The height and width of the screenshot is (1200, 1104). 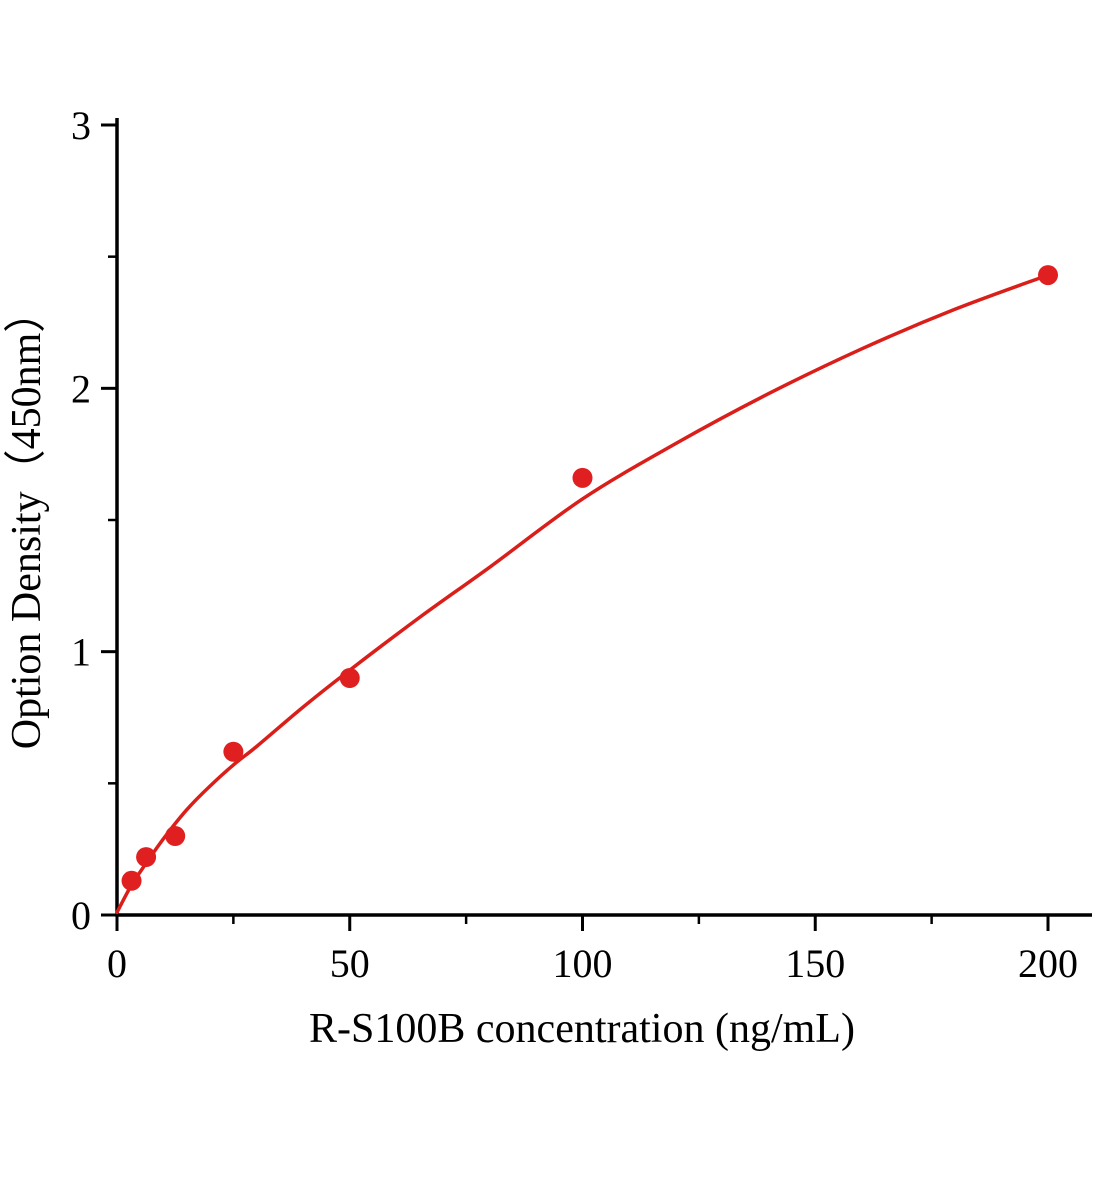 What do you see at coordinates (27, 520) in the screenshot?
I see `y-axis-title: Option Density（450nm）` at bounding box center [27, 520].